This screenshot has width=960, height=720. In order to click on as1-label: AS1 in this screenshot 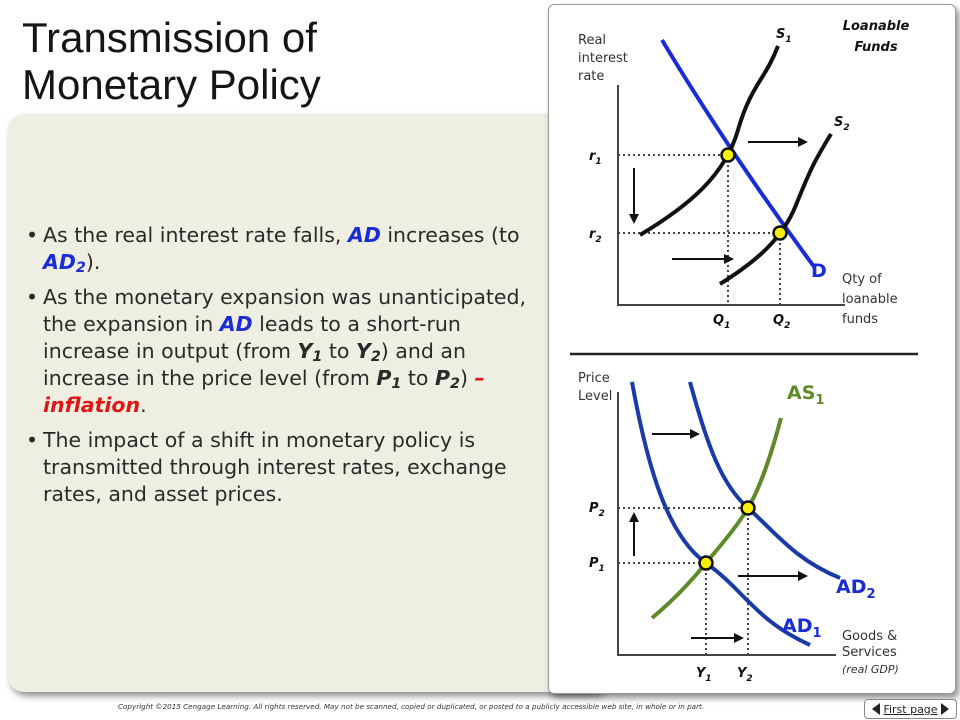, I will do `click(805, 395)`.